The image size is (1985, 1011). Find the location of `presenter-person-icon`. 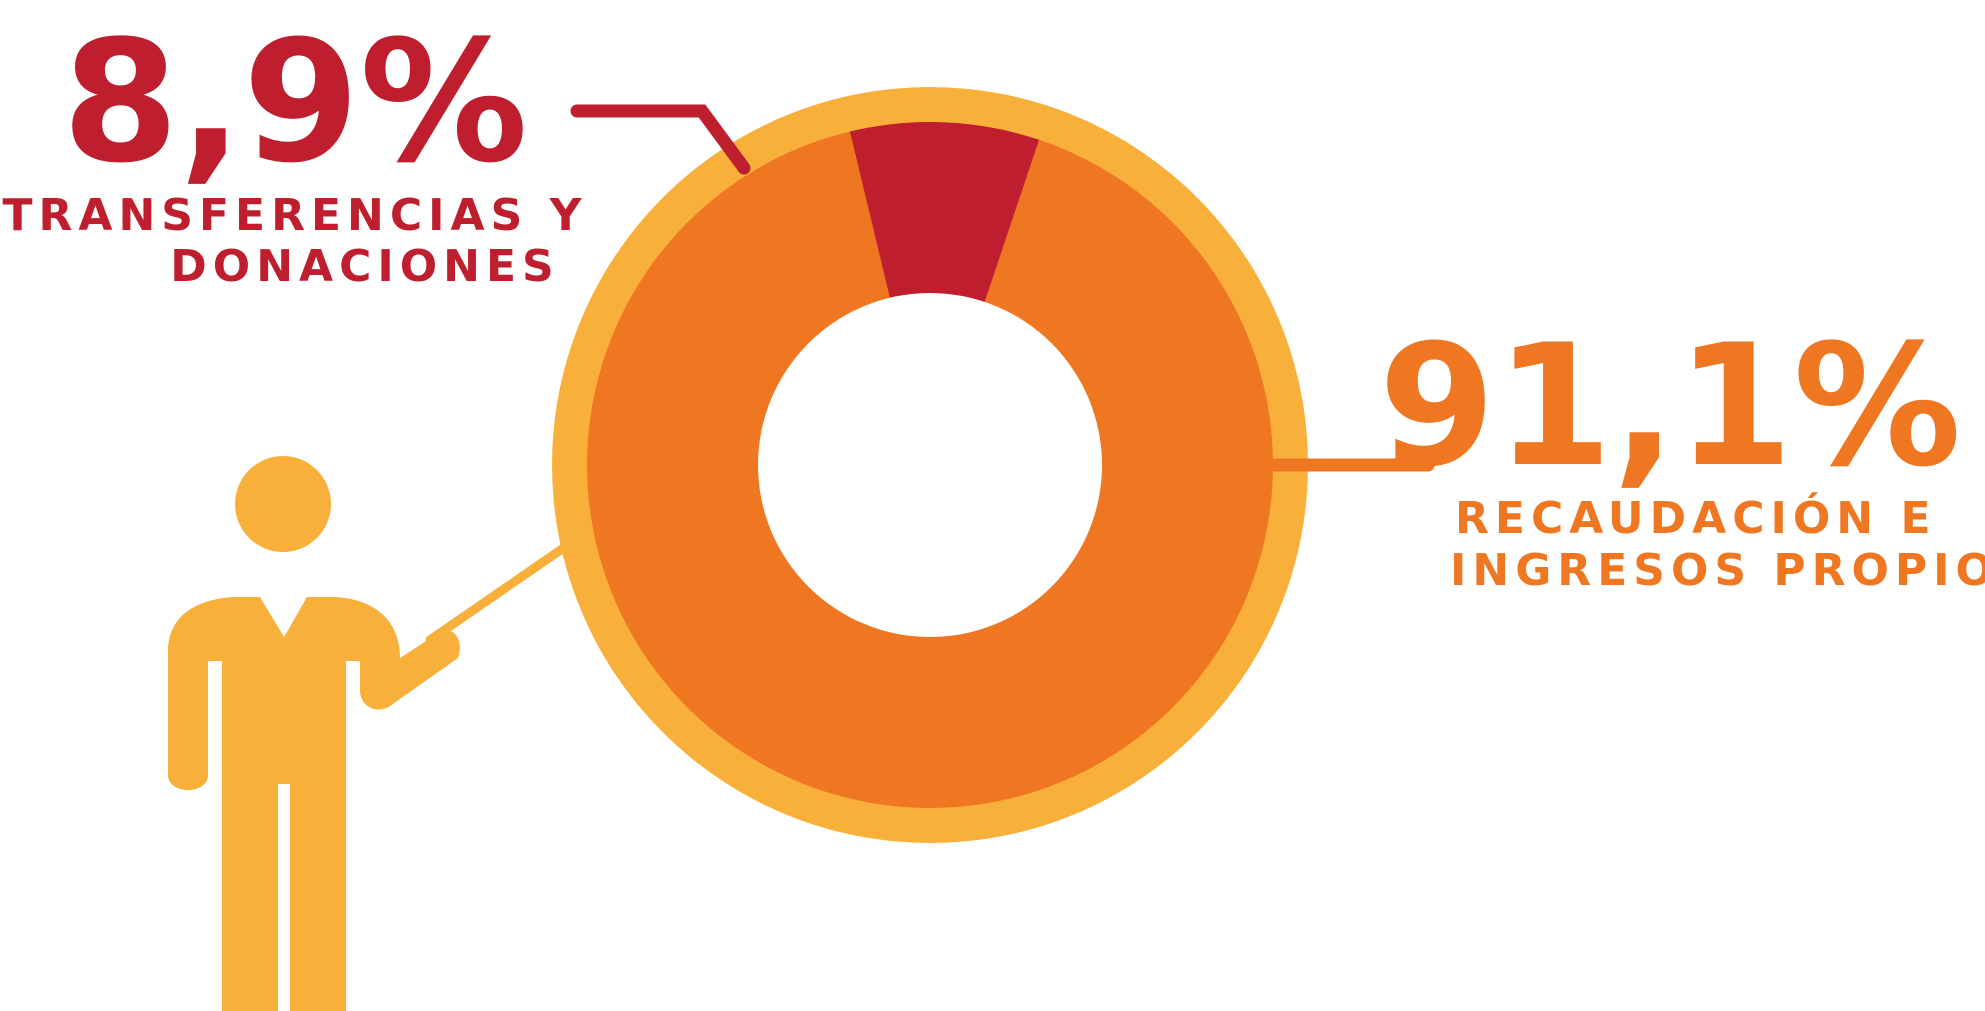

presenter-person-icon is located at coordinates (374, 733).